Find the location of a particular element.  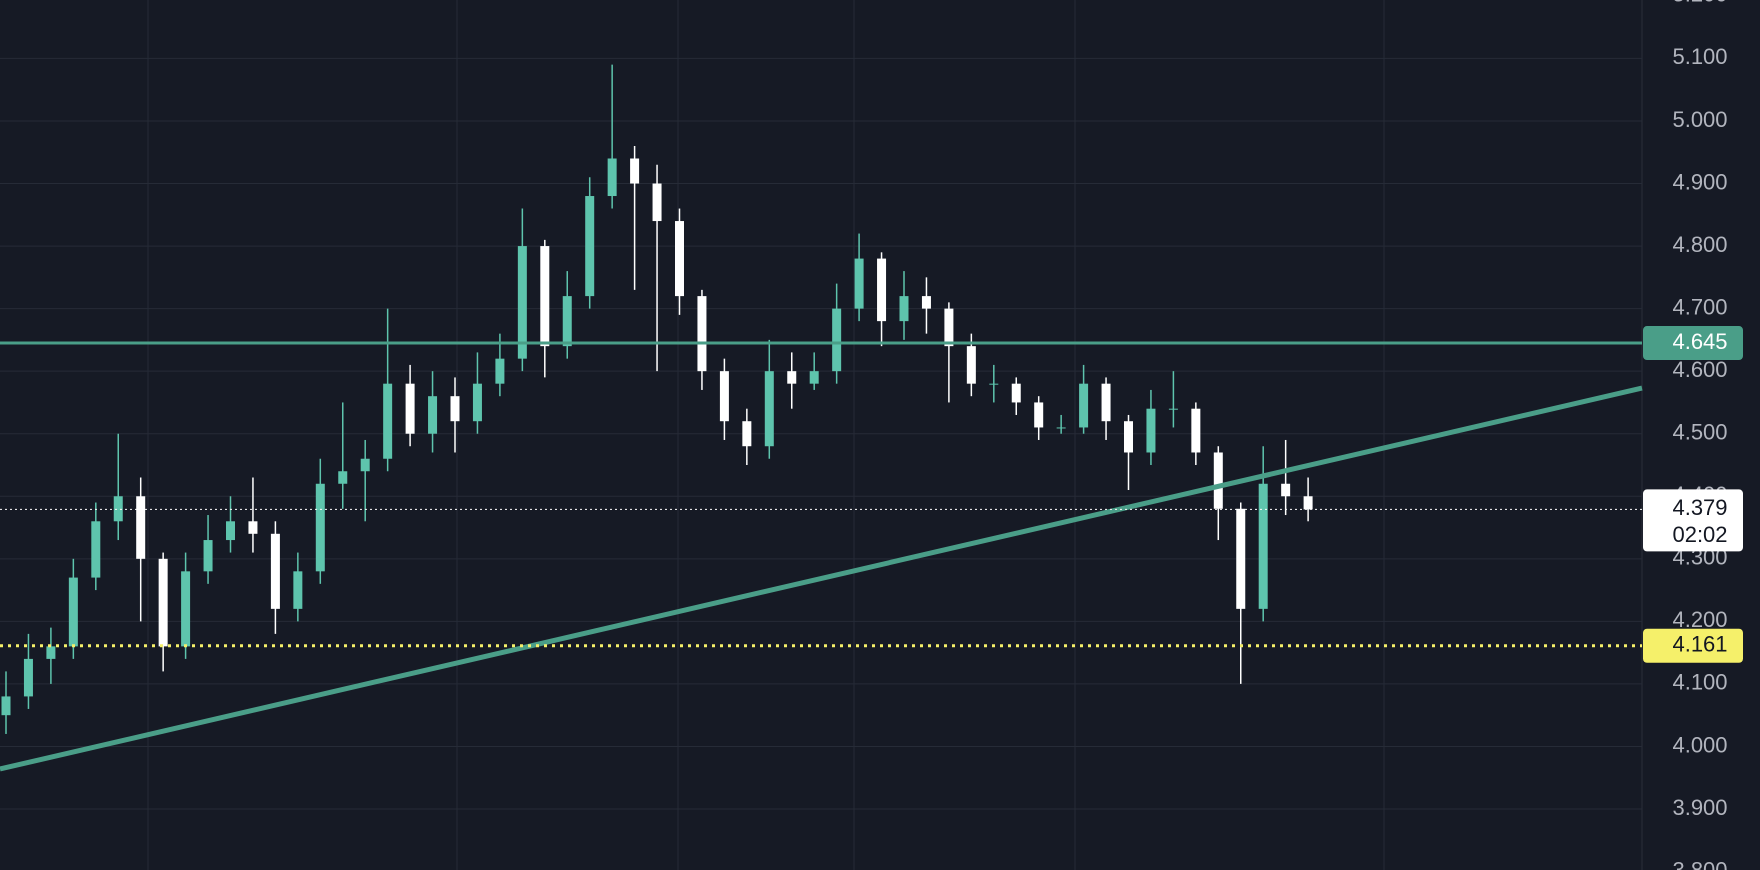

resistance-label-box is located at coordinates (1693, 343).